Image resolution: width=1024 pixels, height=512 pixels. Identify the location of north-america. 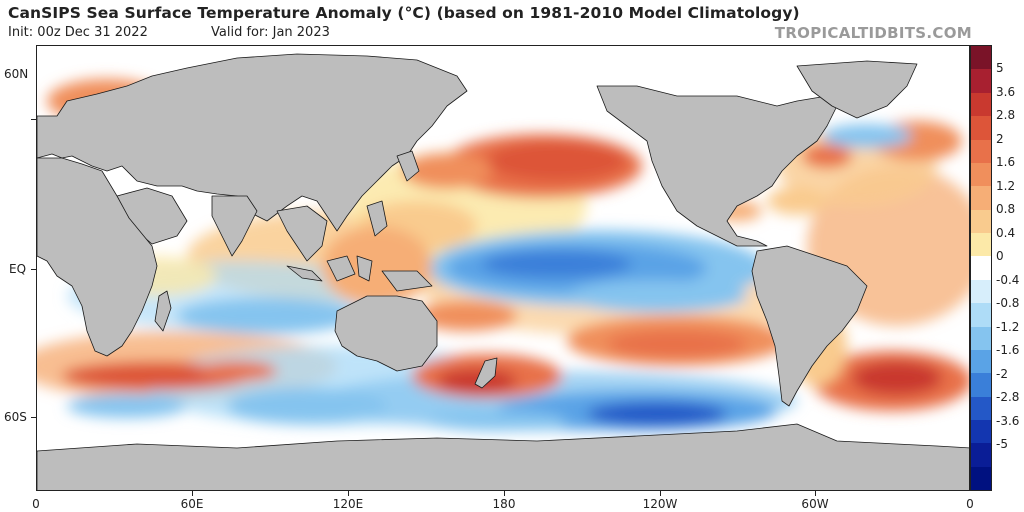
(717, 166).